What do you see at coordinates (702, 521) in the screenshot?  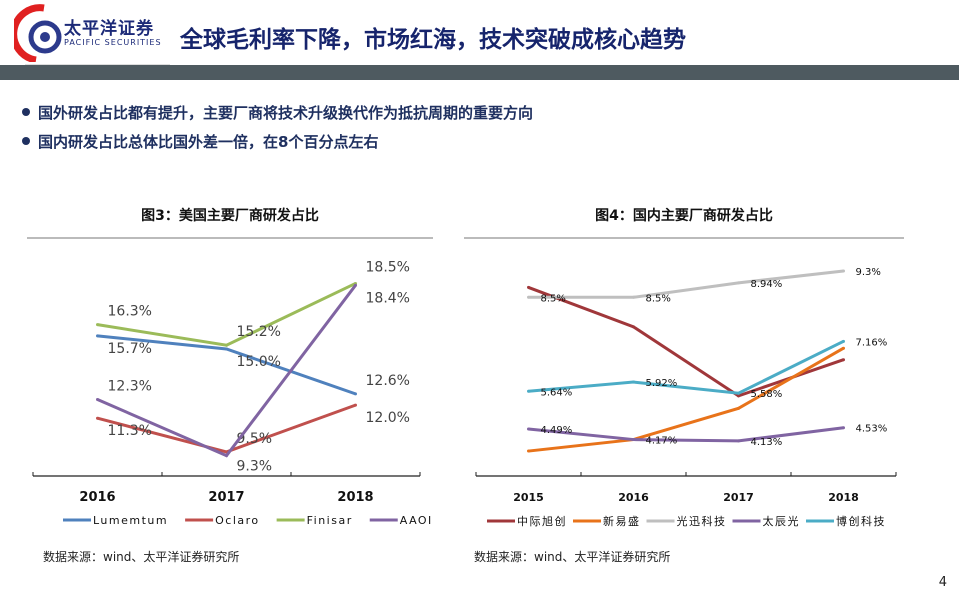 I see `legend-label: 光迅科技` at bounding box center [702, 521].